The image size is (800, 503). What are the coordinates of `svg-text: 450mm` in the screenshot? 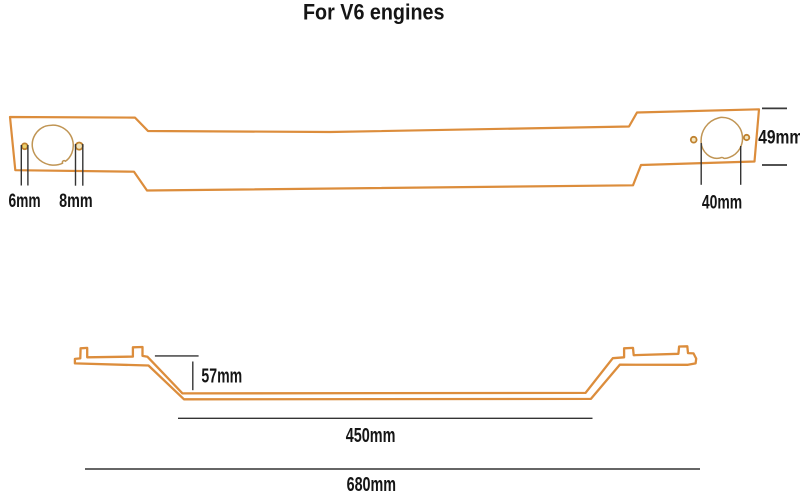 It's located at (371, 436).